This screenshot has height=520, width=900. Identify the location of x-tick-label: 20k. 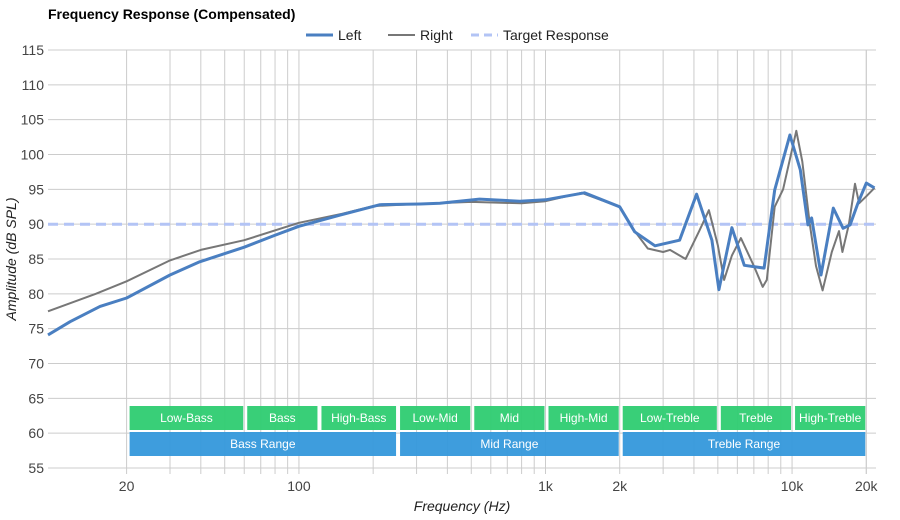
(867, 486).